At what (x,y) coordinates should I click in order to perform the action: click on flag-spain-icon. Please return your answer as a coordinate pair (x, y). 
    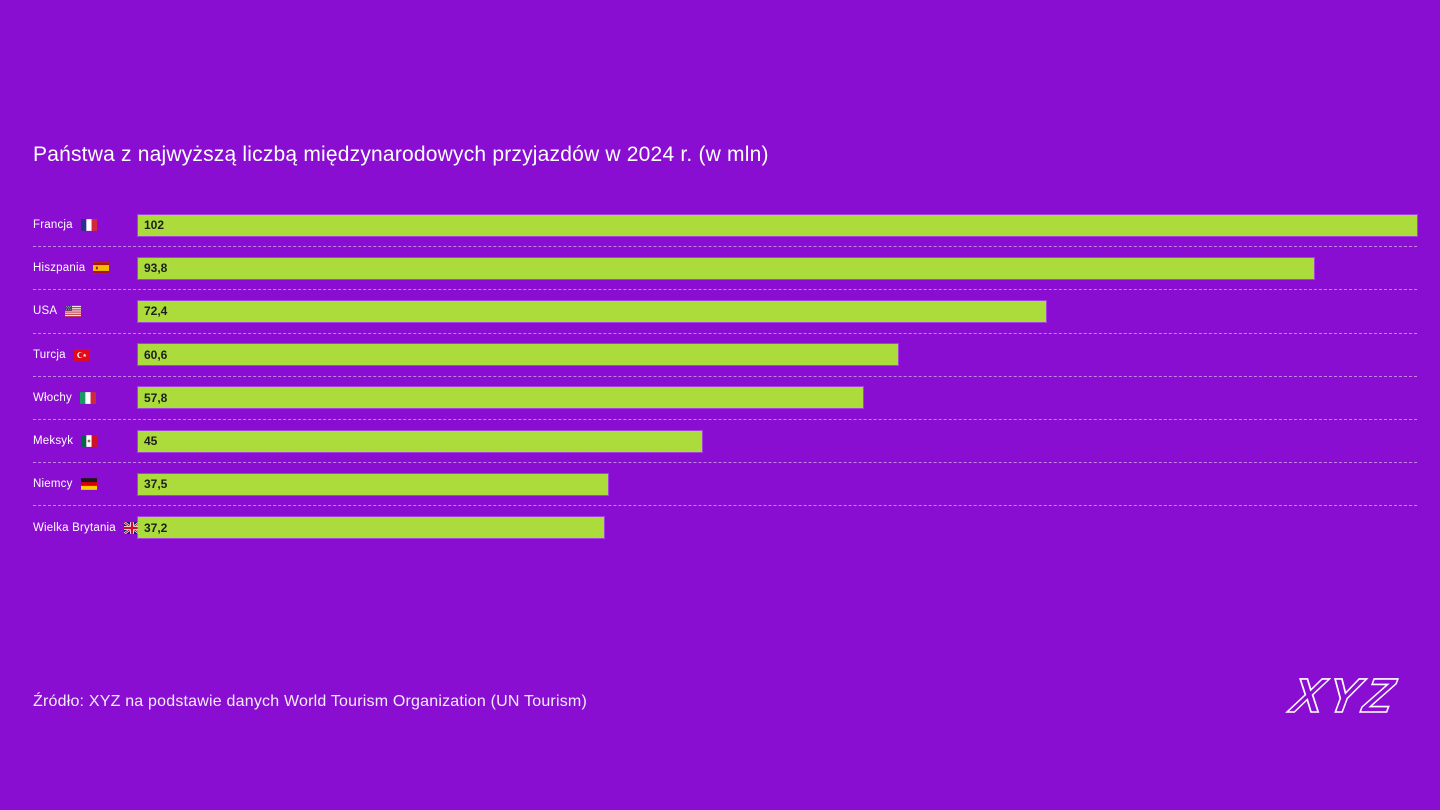
    Looking at the image, I should click on (101, 268).